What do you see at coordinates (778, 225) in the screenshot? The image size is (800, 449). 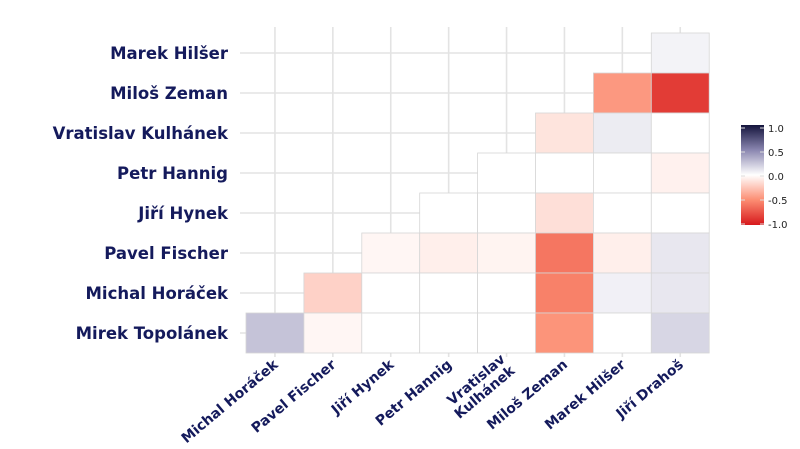 I see `legend-tick-label: -1.0` at bounding box center [778, 225].